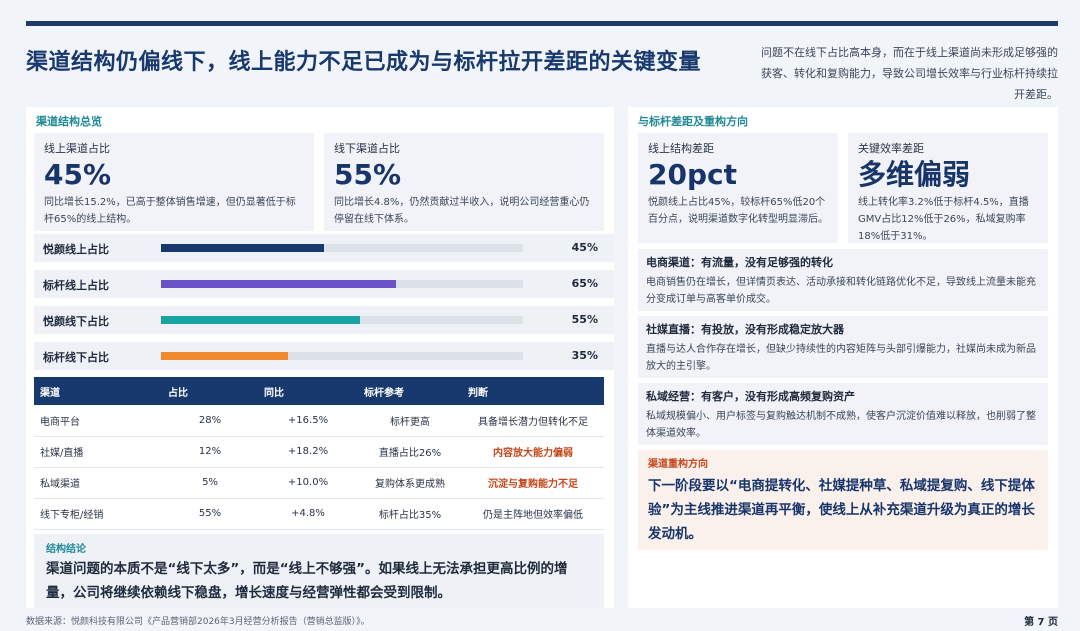  Describe the element at coordinates (1041, 622) in the screenshot. I see `page-number: 第 7 页` at that location.